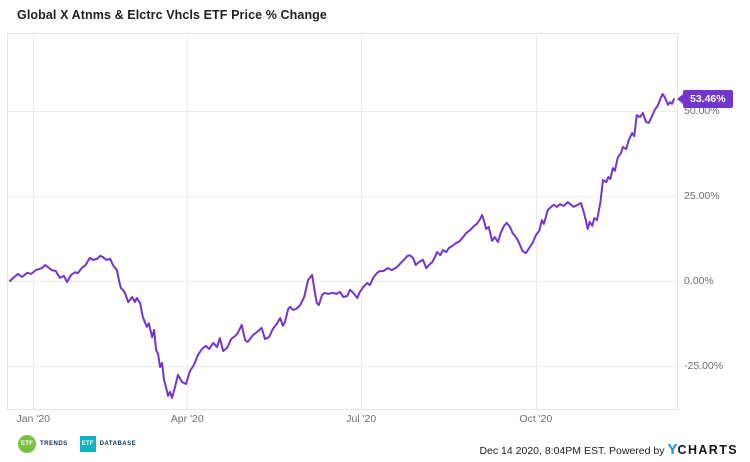  I want to click on badge-arrow-icon, so click(680, 99).